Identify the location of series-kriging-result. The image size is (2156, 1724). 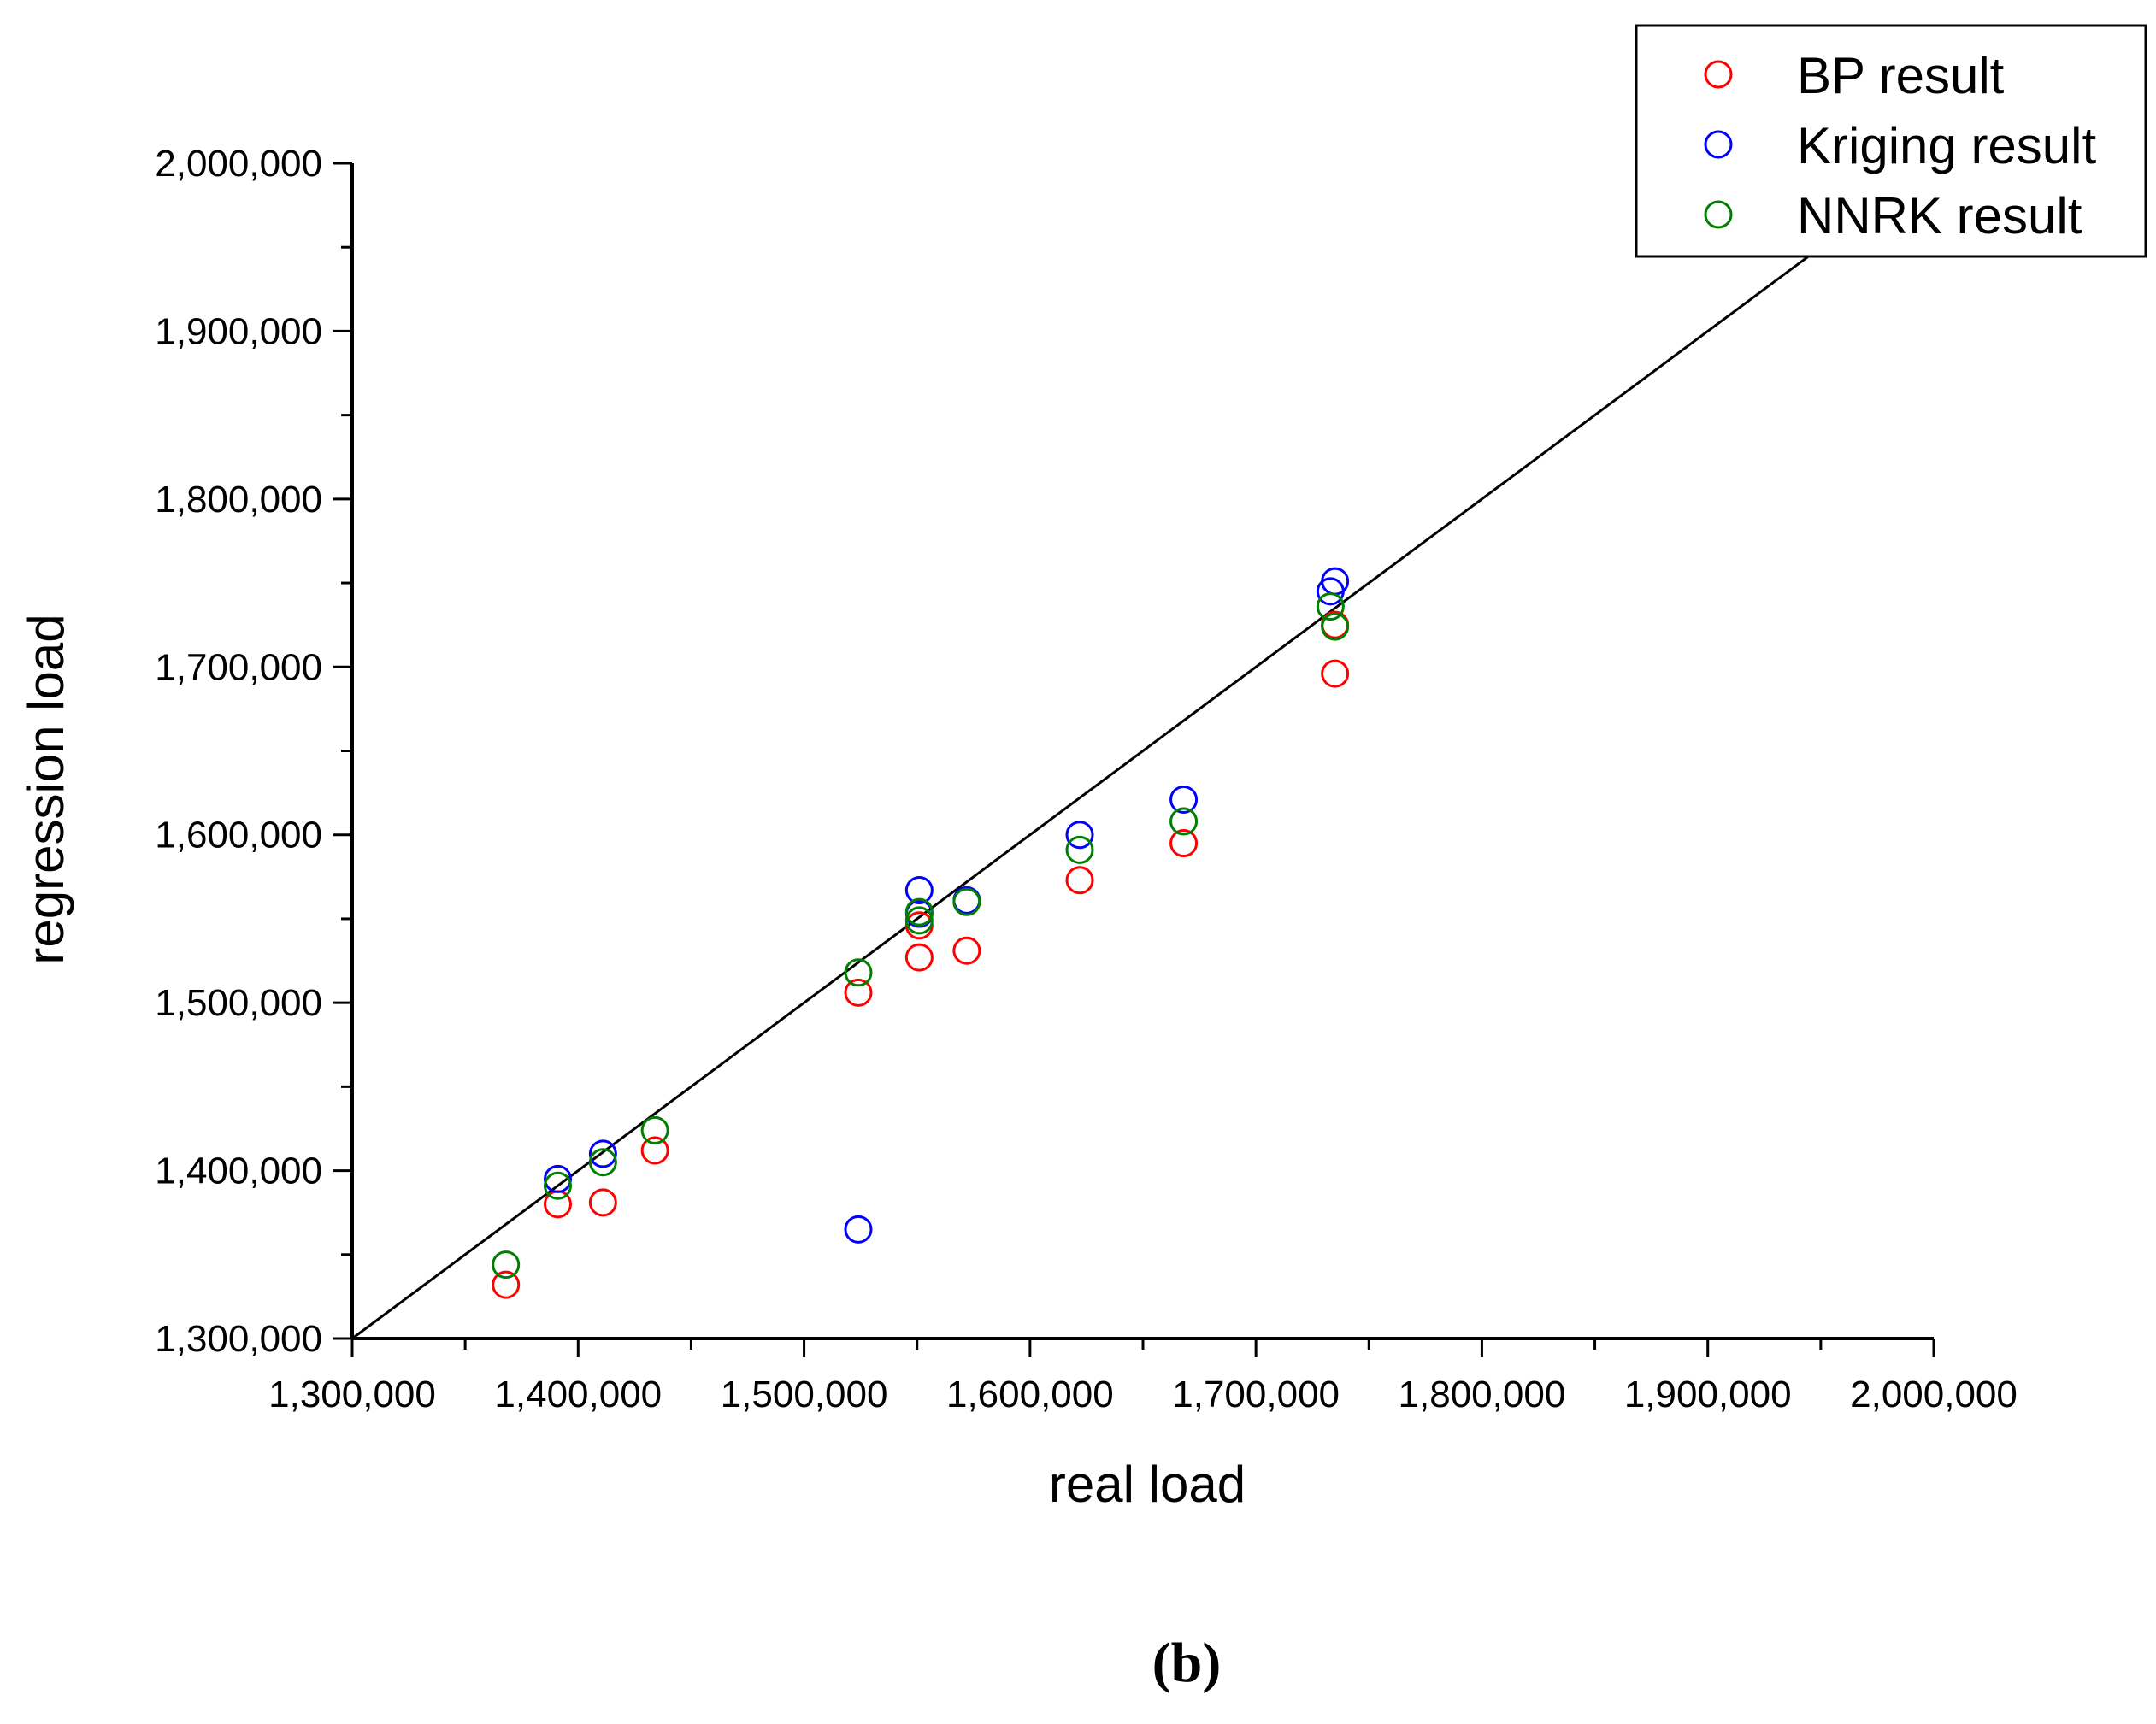
(947, 906).